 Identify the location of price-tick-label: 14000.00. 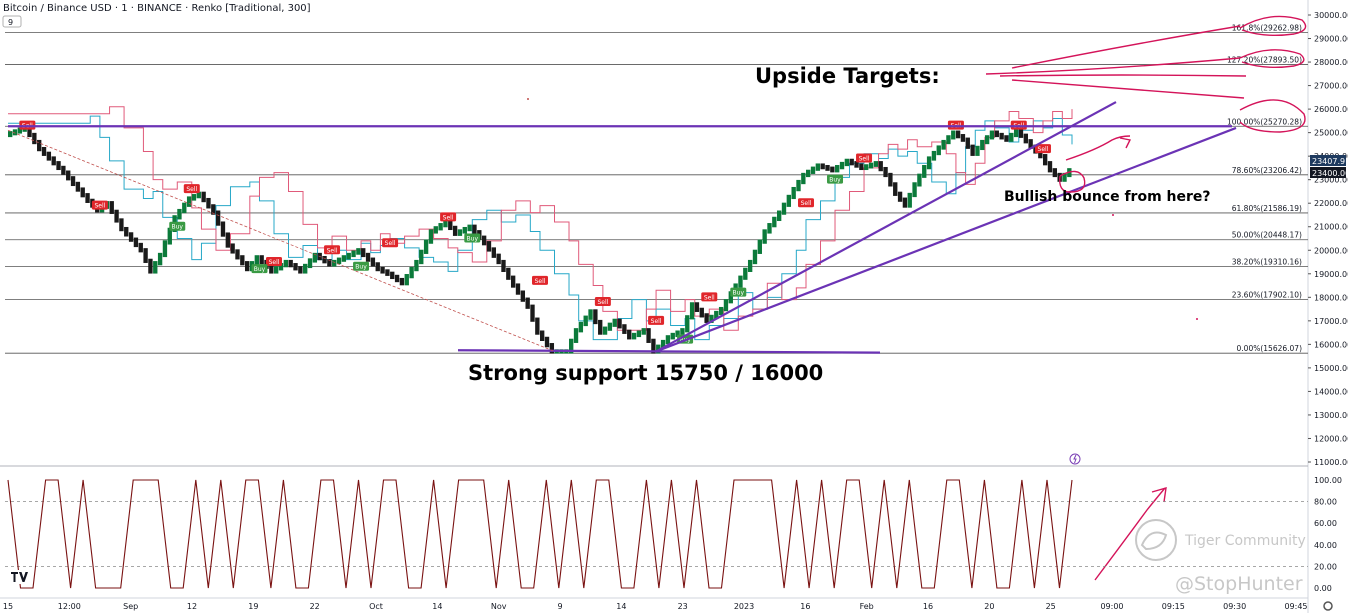
(1331, 391).